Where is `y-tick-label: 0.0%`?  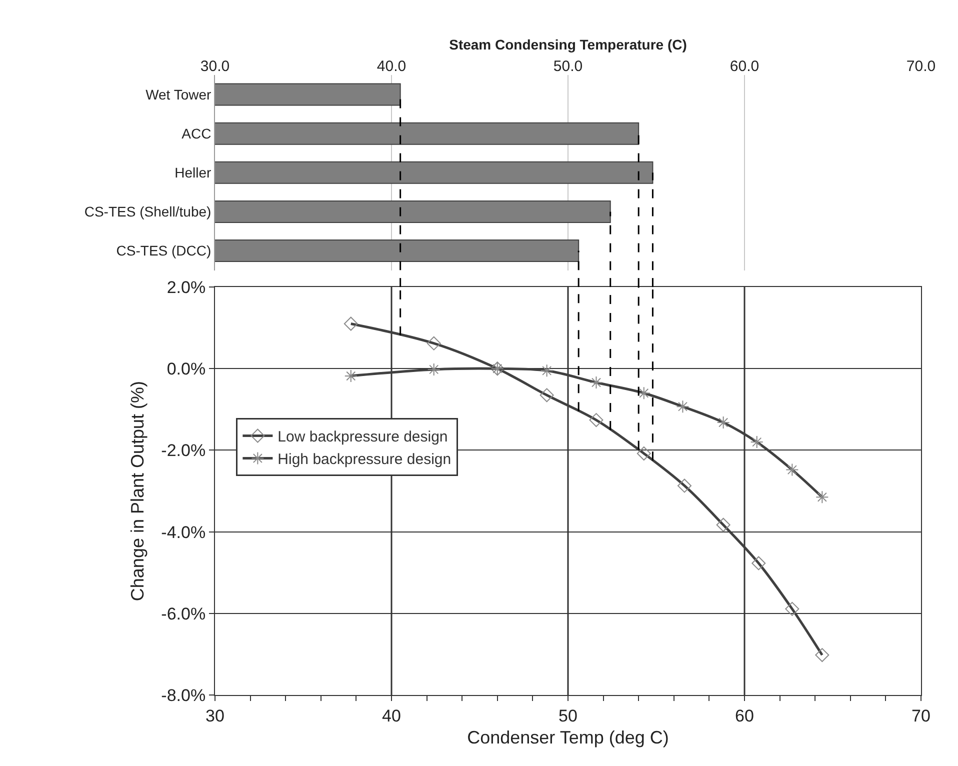
y-tick-label: 0.0% is located at coordinates (186, 369).